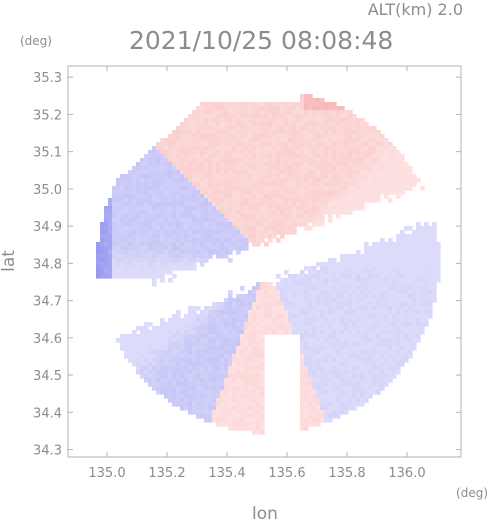 This screenshot has width=491, height=521. I want to click on x-tick-label: 135.4, so click(226, 473).